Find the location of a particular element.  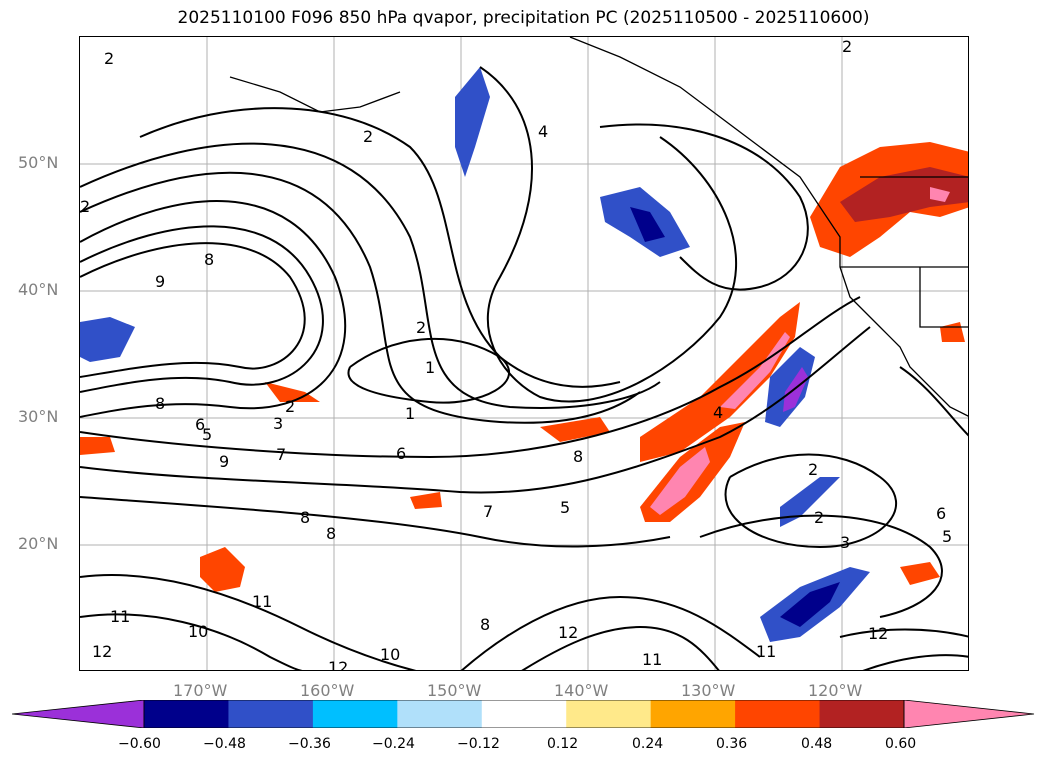

lon-label: 140°W is located at coordinates (581, 690).